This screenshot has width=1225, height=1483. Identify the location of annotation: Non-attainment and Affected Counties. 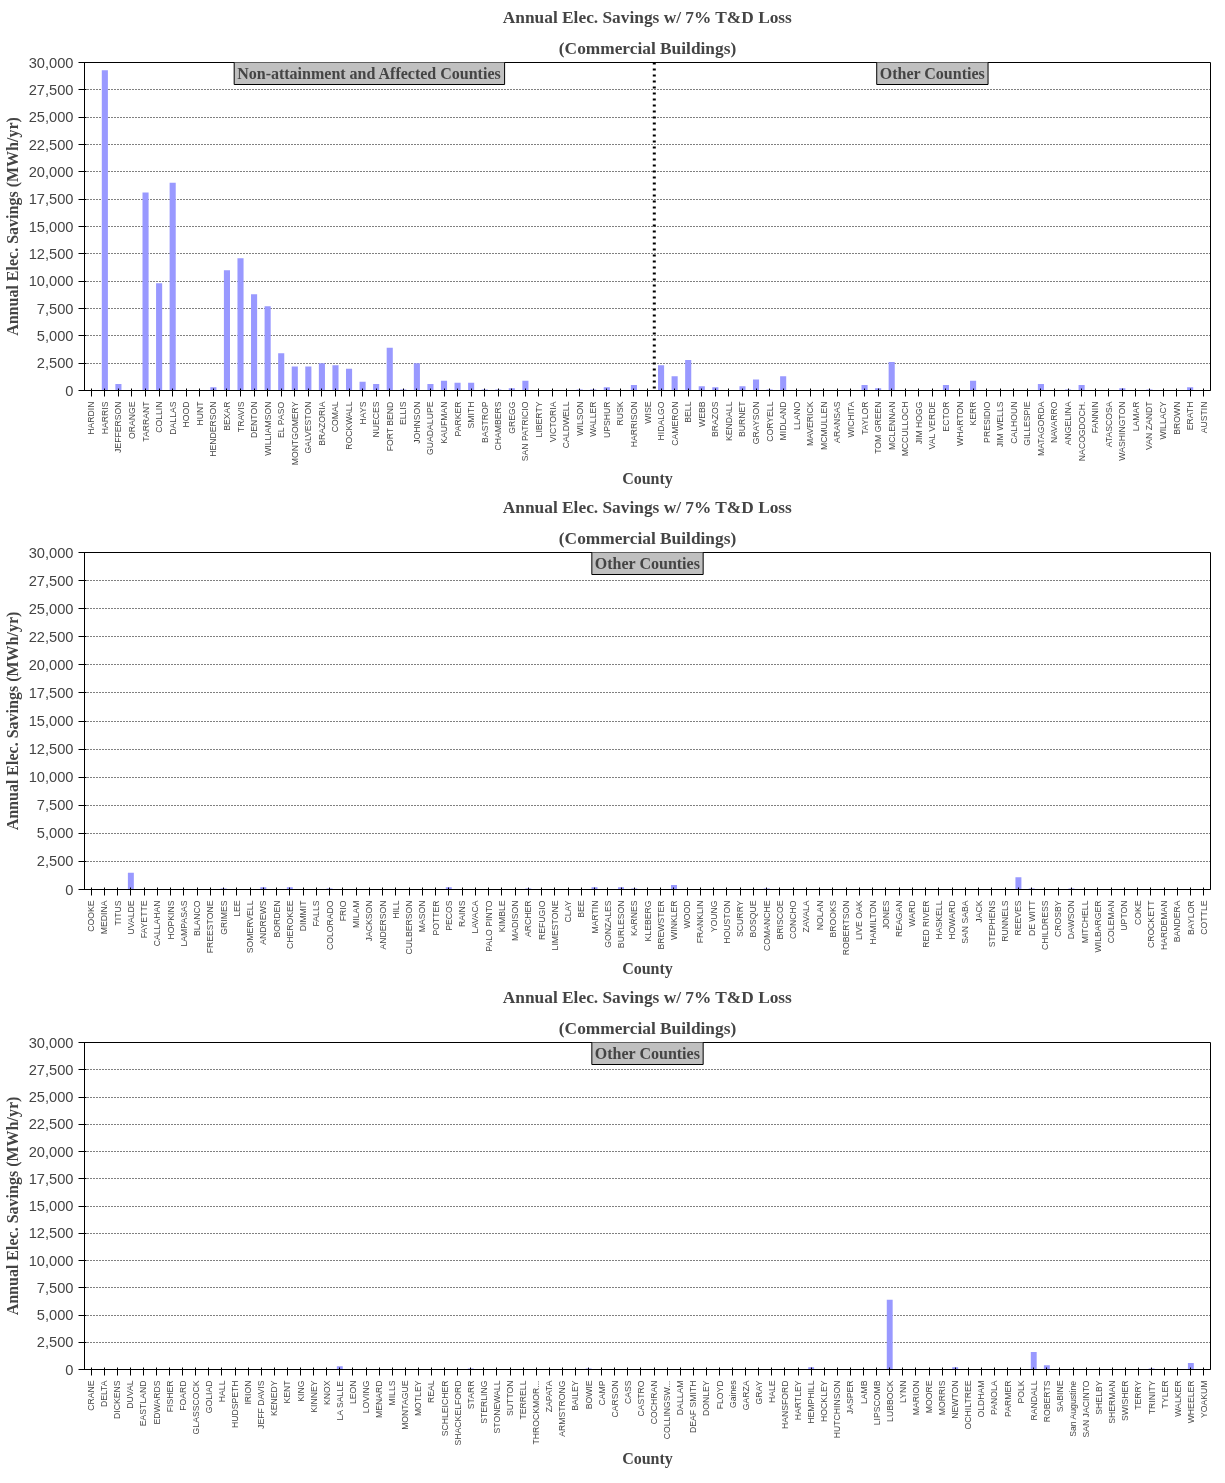
(369, 73).